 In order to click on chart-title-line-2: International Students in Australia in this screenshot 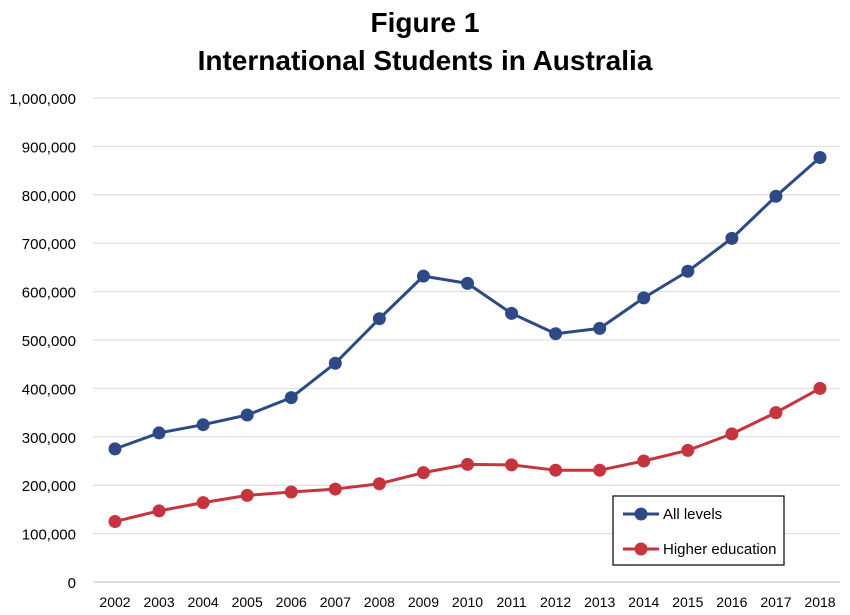, I will do `click(425, 60)`.